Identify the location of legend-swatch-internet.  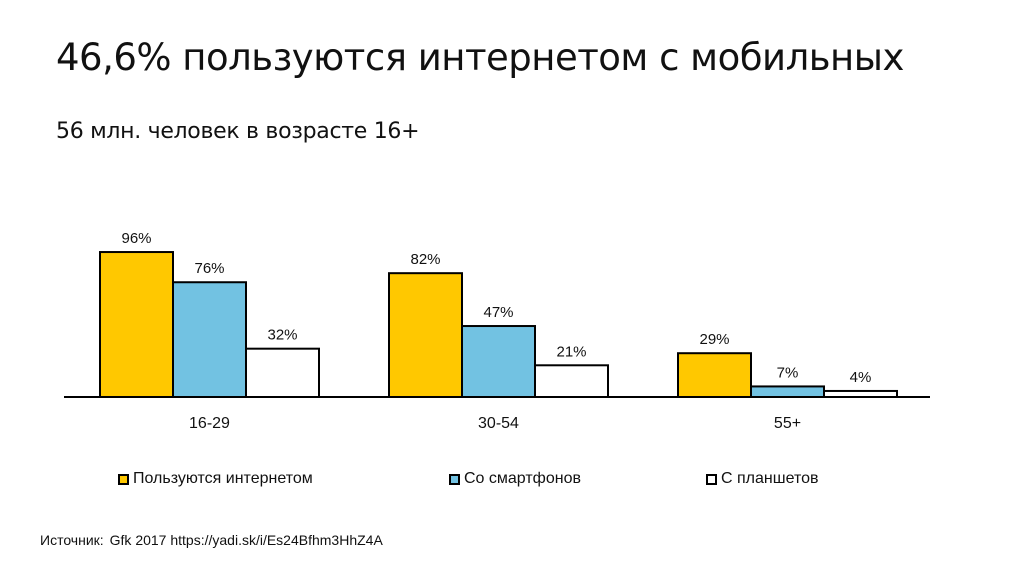
(123, 479).